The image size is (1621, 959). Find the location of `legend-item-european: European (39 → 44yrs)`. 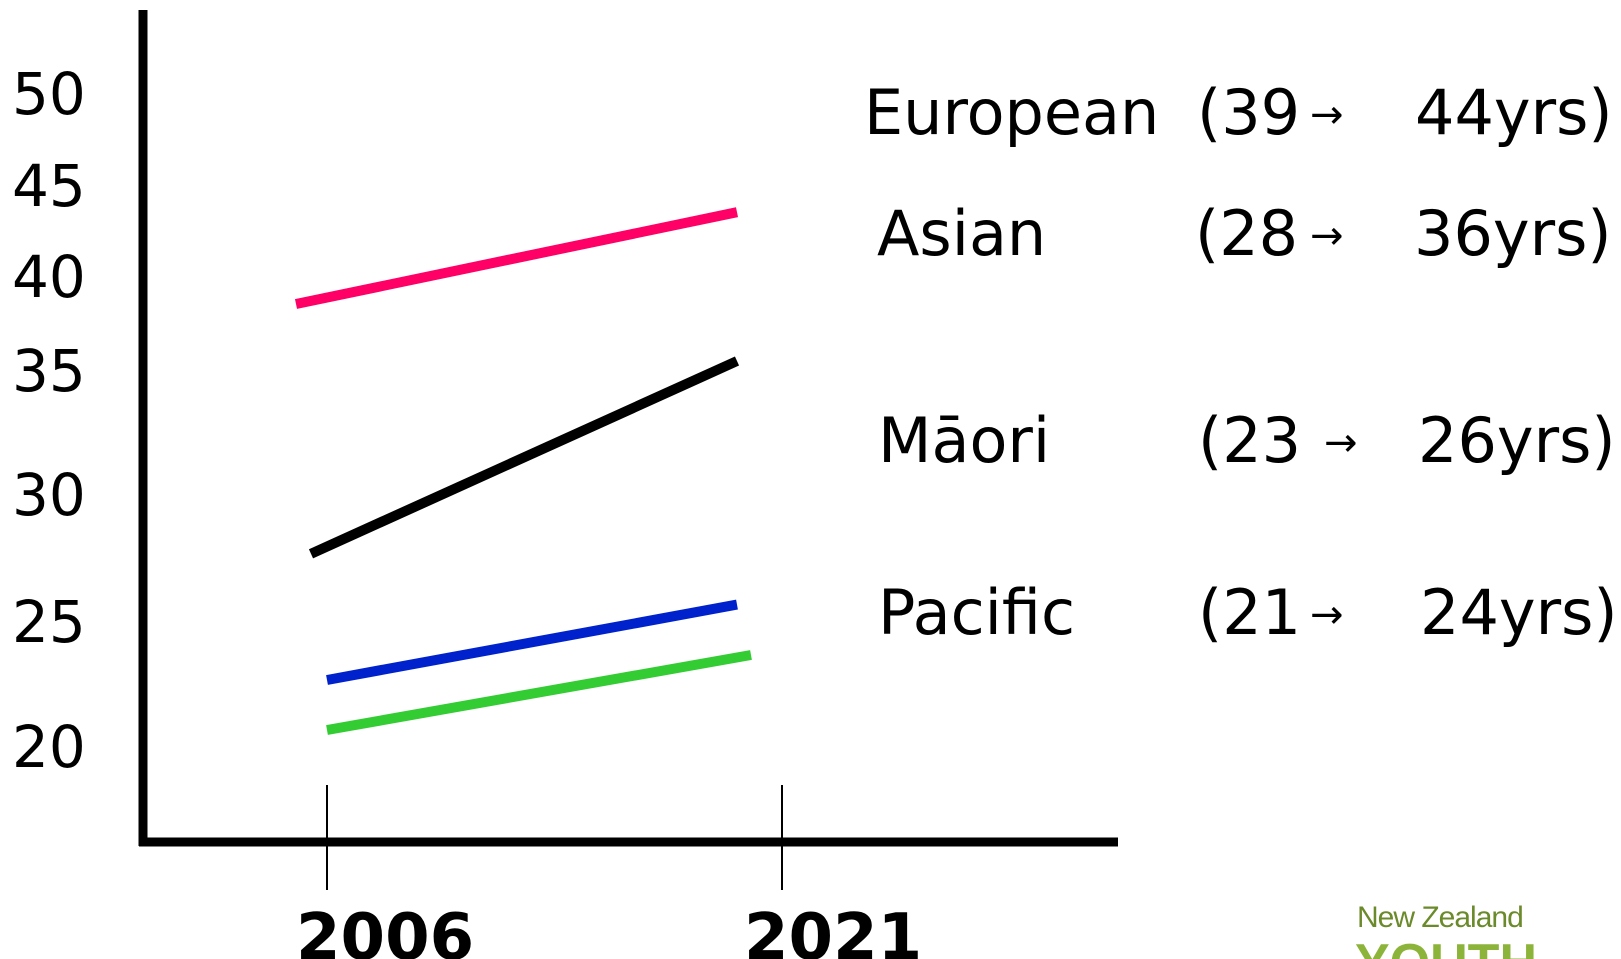

legend-item-european: European (39 → 44yrs) is located at coordinates (1238, 112).